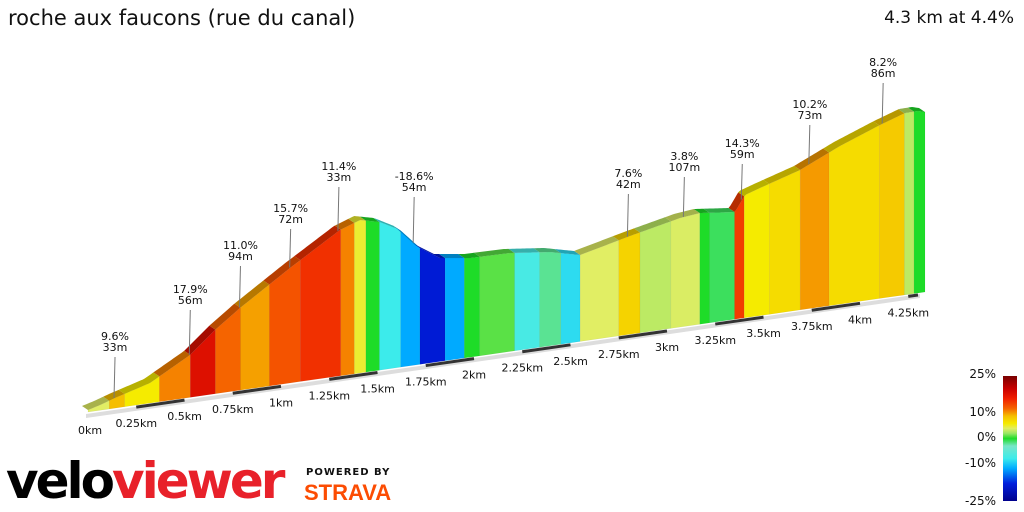 The width and height of the screenshot is (1024, 512). I want to click on annotation-length: 107m, so click(685, 167).